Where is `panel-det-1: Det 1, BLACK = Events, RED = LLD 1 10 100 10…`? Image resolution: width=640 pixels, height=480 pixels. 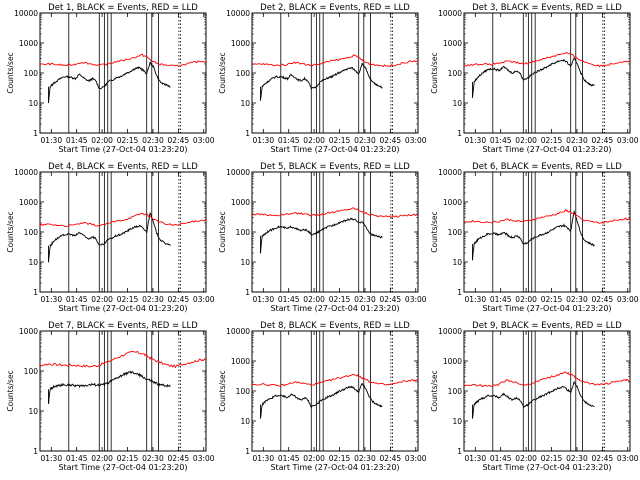 panel-det-1: Det 1, BLACK = Events, RED = LLD 1 10 100 10… is located at coordinates (110, 78).